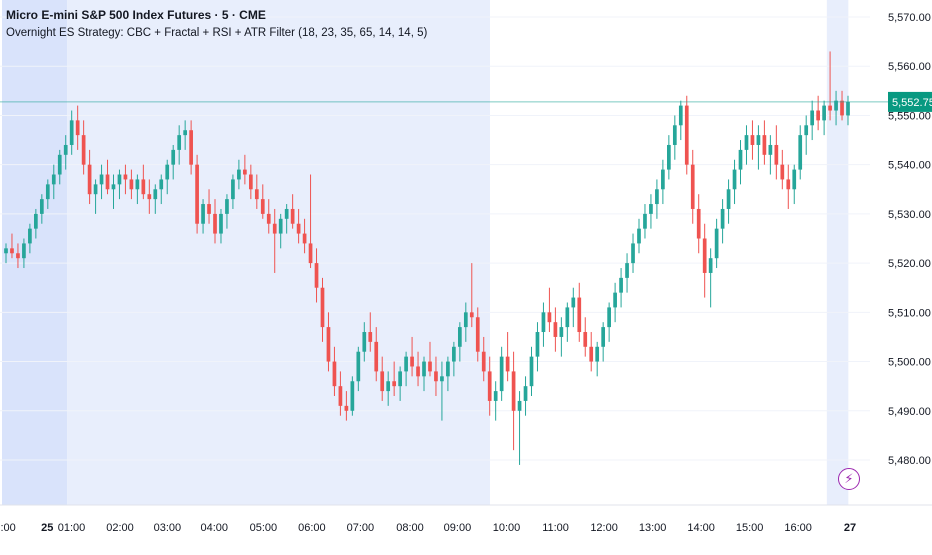 Image resolution: width=932 pixels, height=555 pixels. I want to click on last-price-label: 5,552.75, so click(912, 103).